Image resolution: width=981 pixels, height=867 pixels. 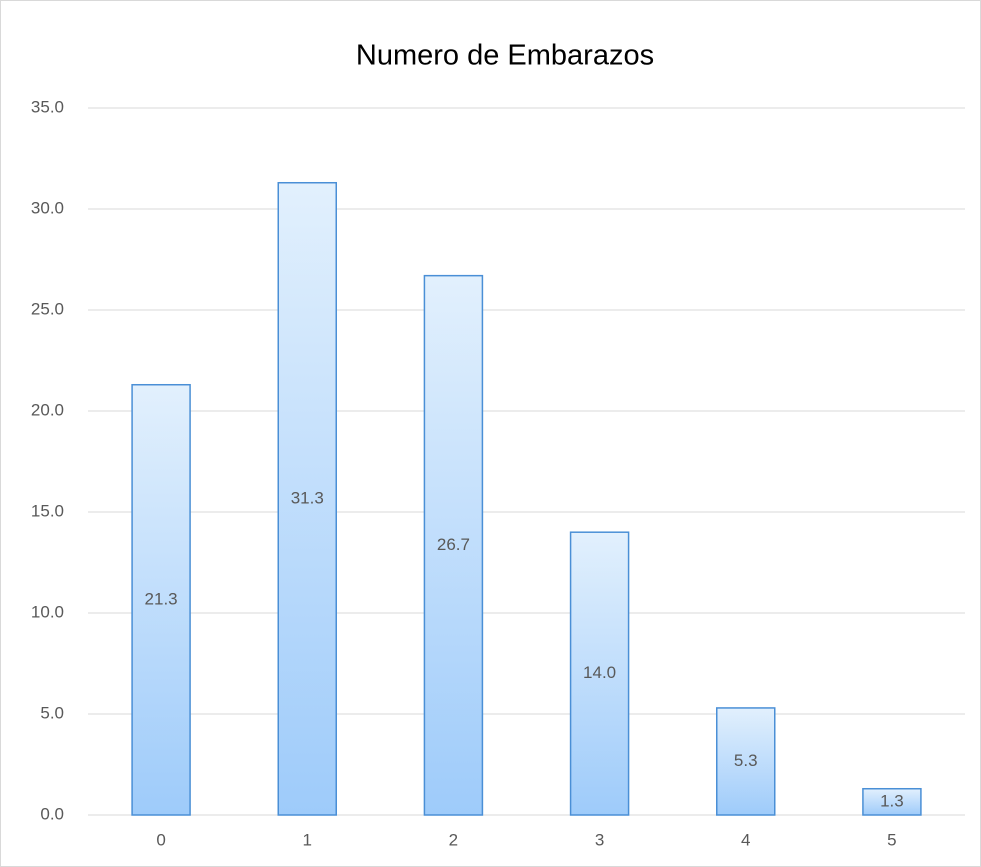 I want to click on data-label: 26.7, so click(x=453, y=544).